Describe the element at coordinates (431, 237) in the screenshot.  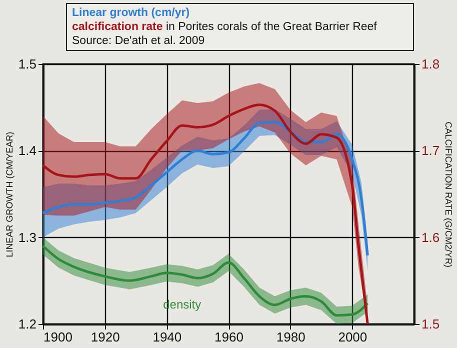
I see `y2-tick-label: 1.6` at that location.